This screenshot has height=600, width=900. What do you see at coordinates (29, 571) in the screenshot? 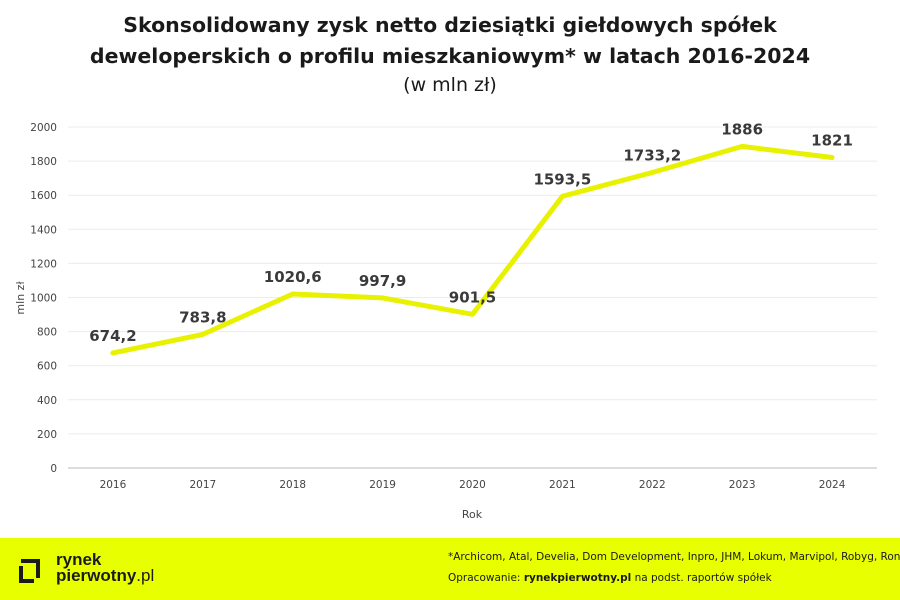
I see `logo-icon` at bounding box center [29, 571].